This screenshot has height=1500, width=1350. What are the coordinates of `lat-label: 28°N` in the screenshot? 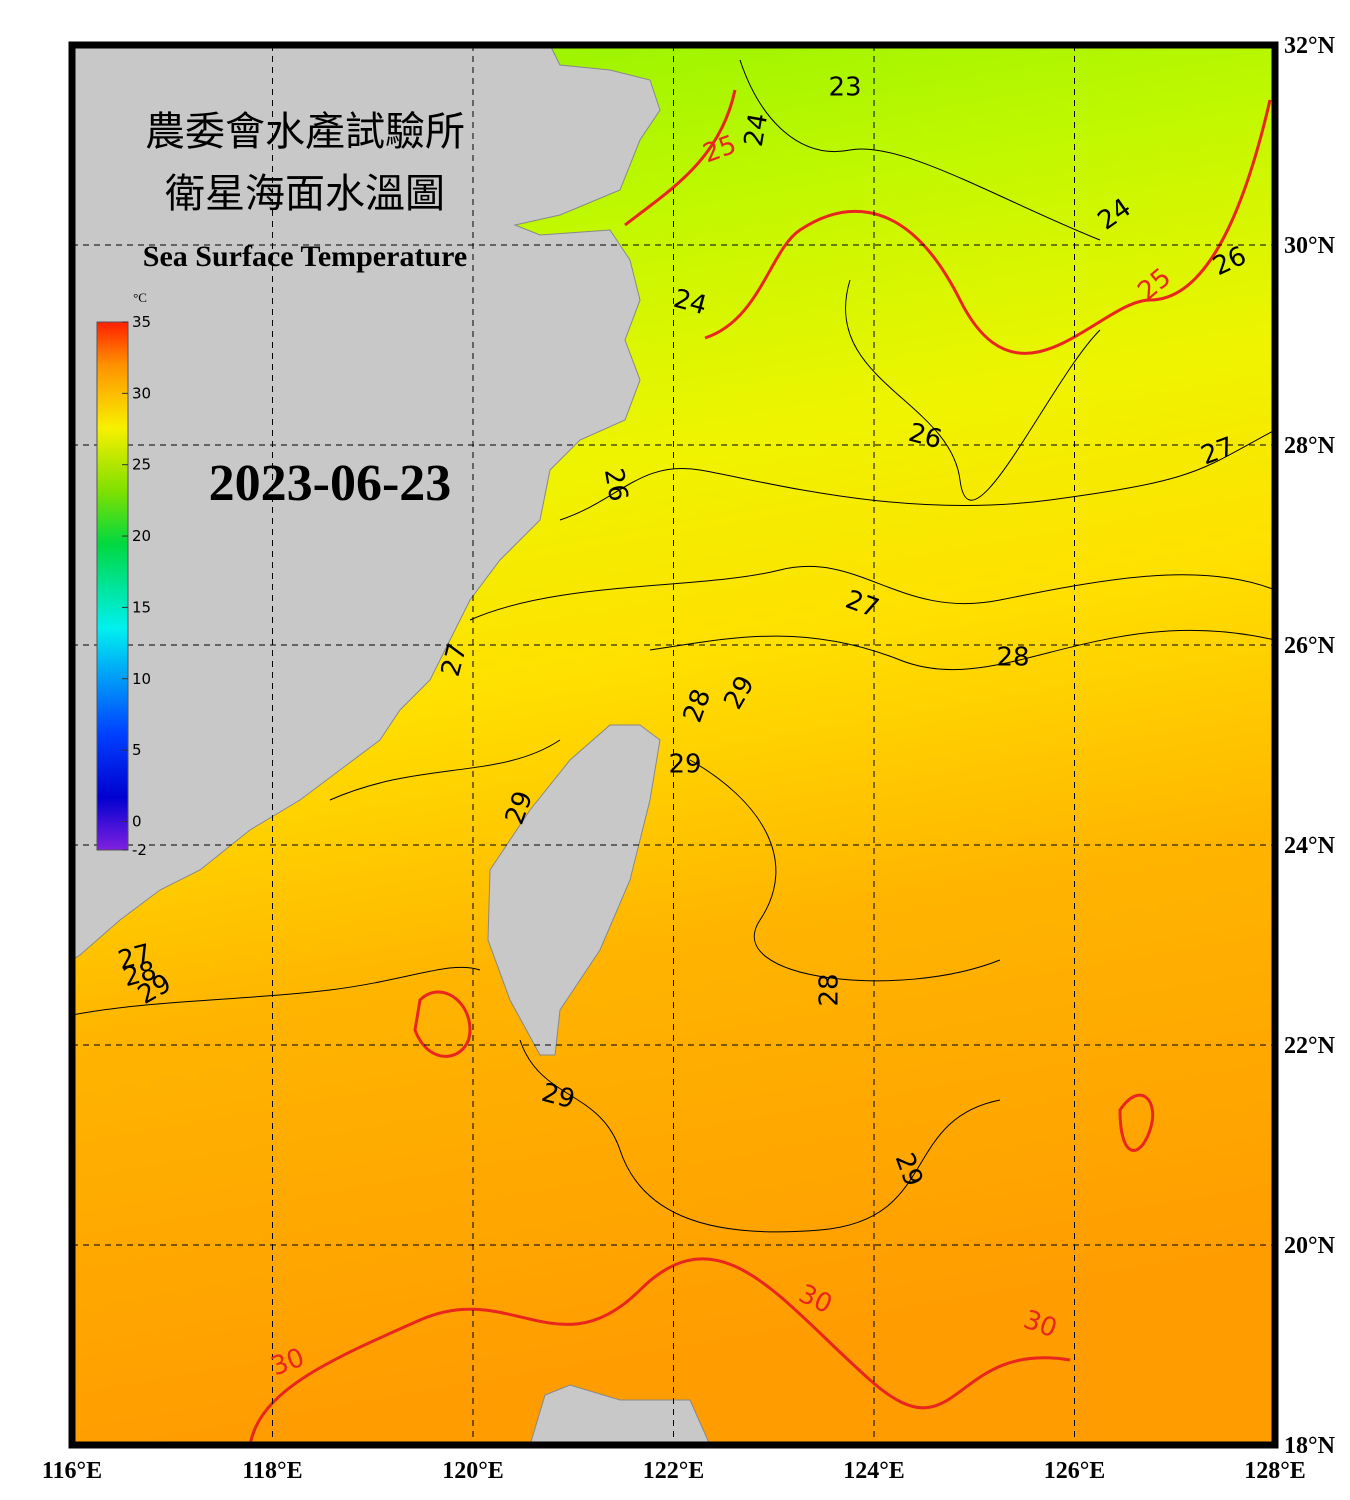 It's located at (1310, 446).